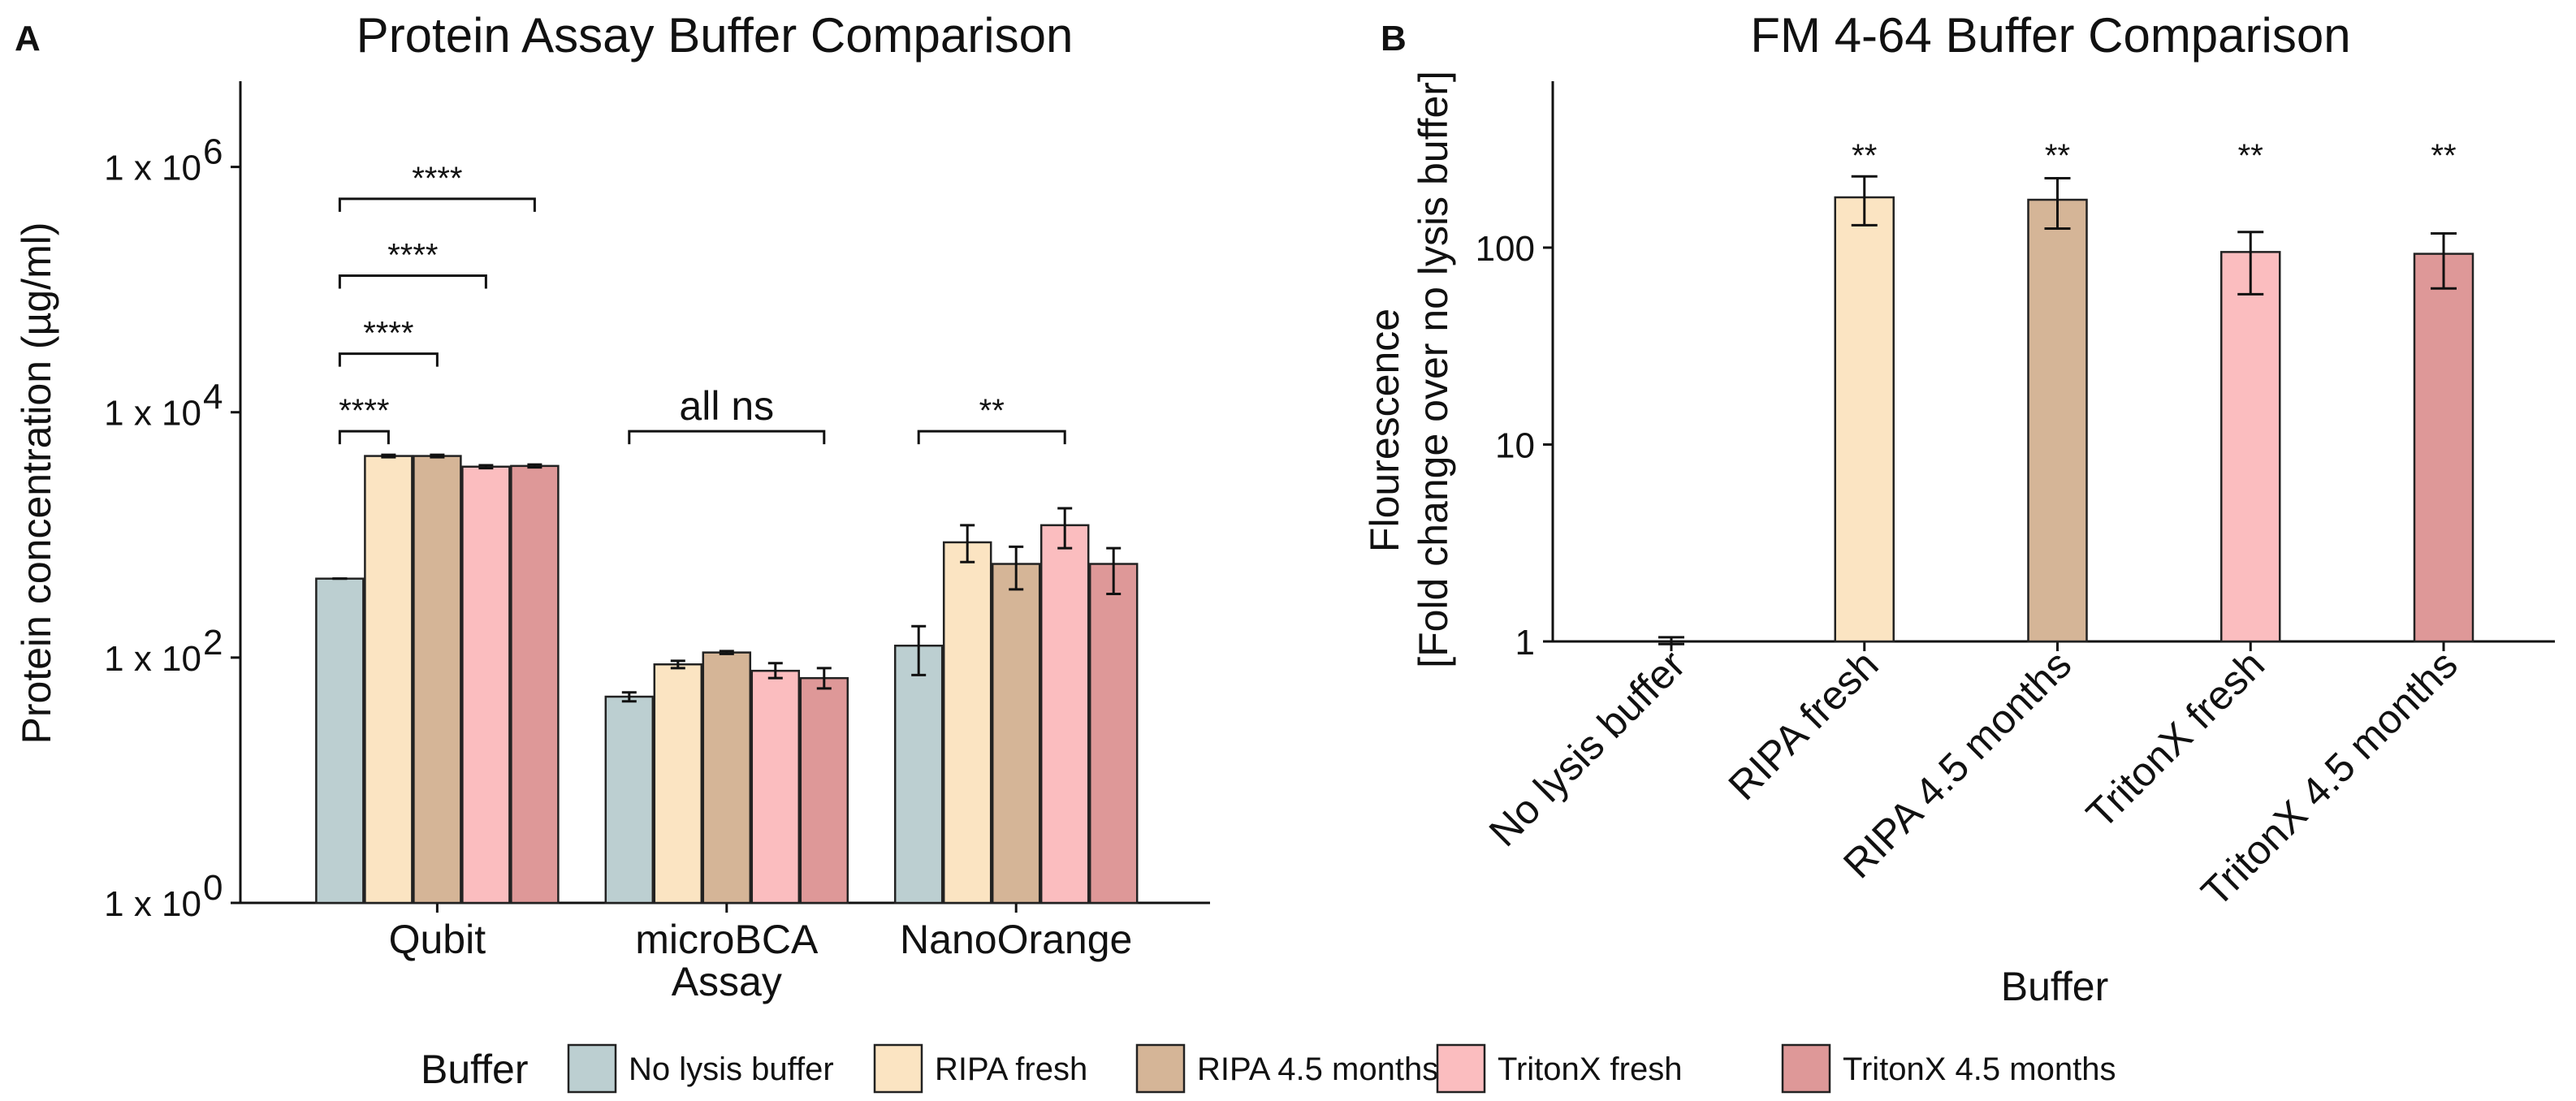 Image resolution: width=2576 pixels, height=1101 pixels. I want to click on panel-a-bars, so click(727, 679).